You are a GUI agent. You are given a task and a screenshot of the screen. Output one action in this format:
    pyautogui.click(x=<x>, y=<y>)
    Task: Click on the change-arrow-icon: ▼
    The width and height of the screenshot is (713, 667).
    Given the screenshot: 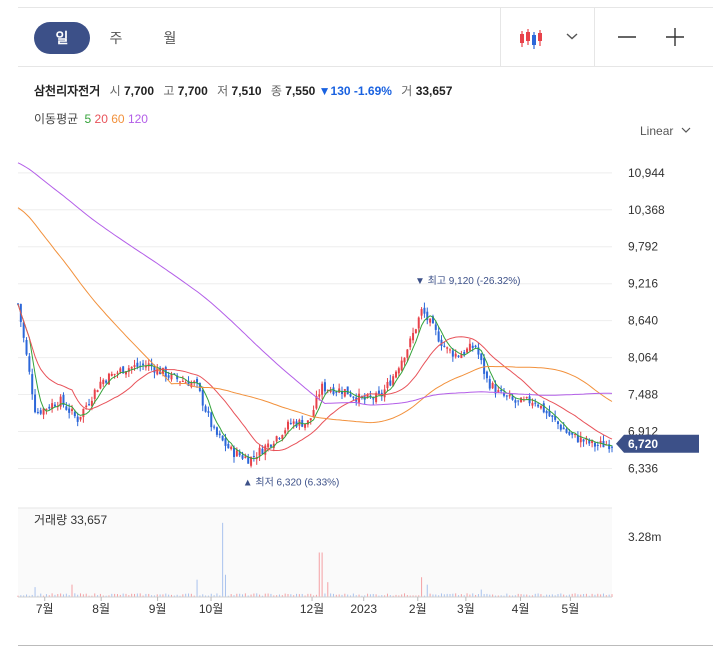 What is the action you would take?
    pyautogui.click(x=324, y=91)
    